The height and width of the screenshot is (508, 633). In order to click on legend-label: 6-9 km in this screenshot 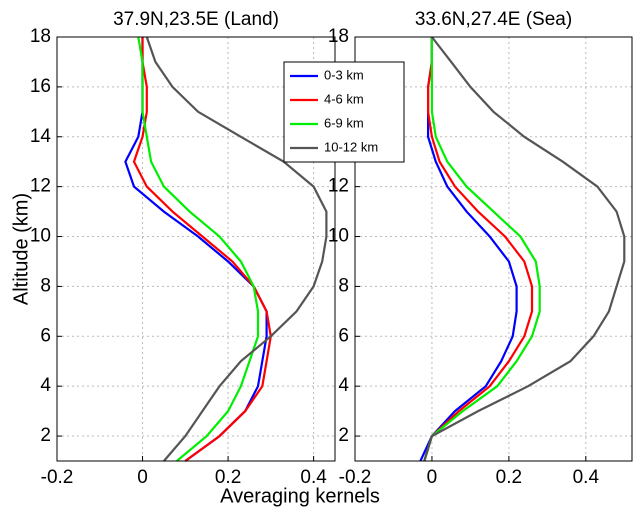, I will do `click(344, 122)`.